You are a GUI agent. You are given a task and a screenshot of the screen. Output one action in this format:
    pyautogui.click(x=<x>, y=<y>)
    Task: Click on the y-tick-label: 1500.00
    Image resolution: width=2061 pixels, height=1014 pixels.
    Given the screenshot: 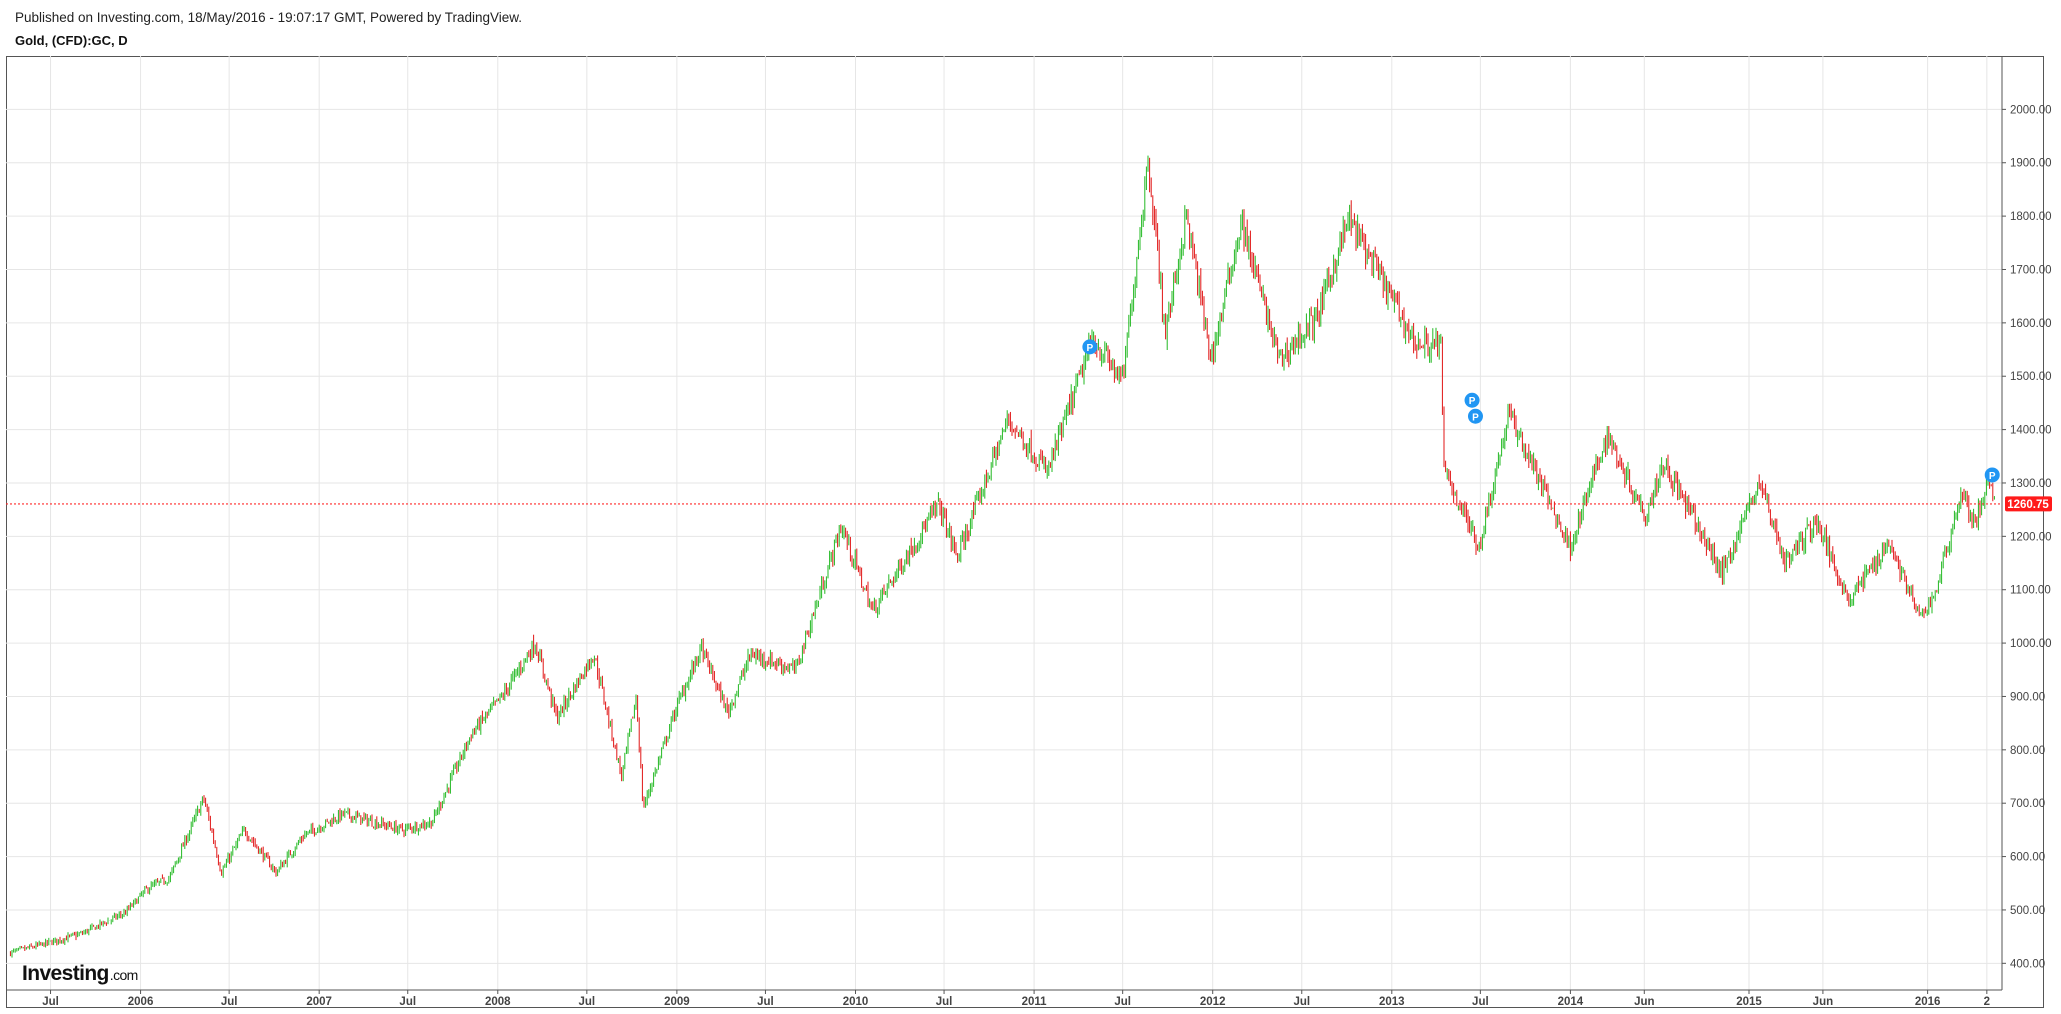 What is the action you would take?
    pyautogui.click(x=2031, y=377)
    